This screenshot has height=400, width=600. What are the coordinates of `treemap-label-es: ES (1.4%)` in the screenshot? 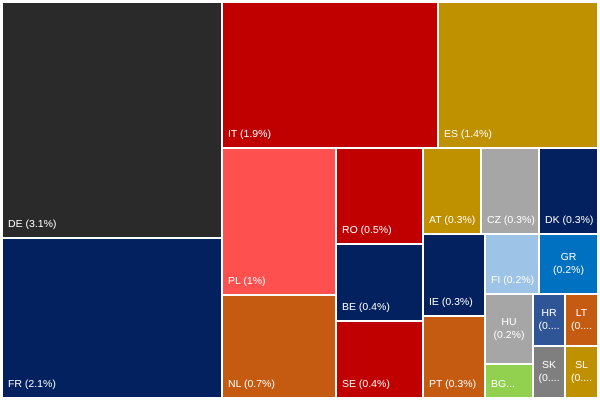 It's located at (468, 134).